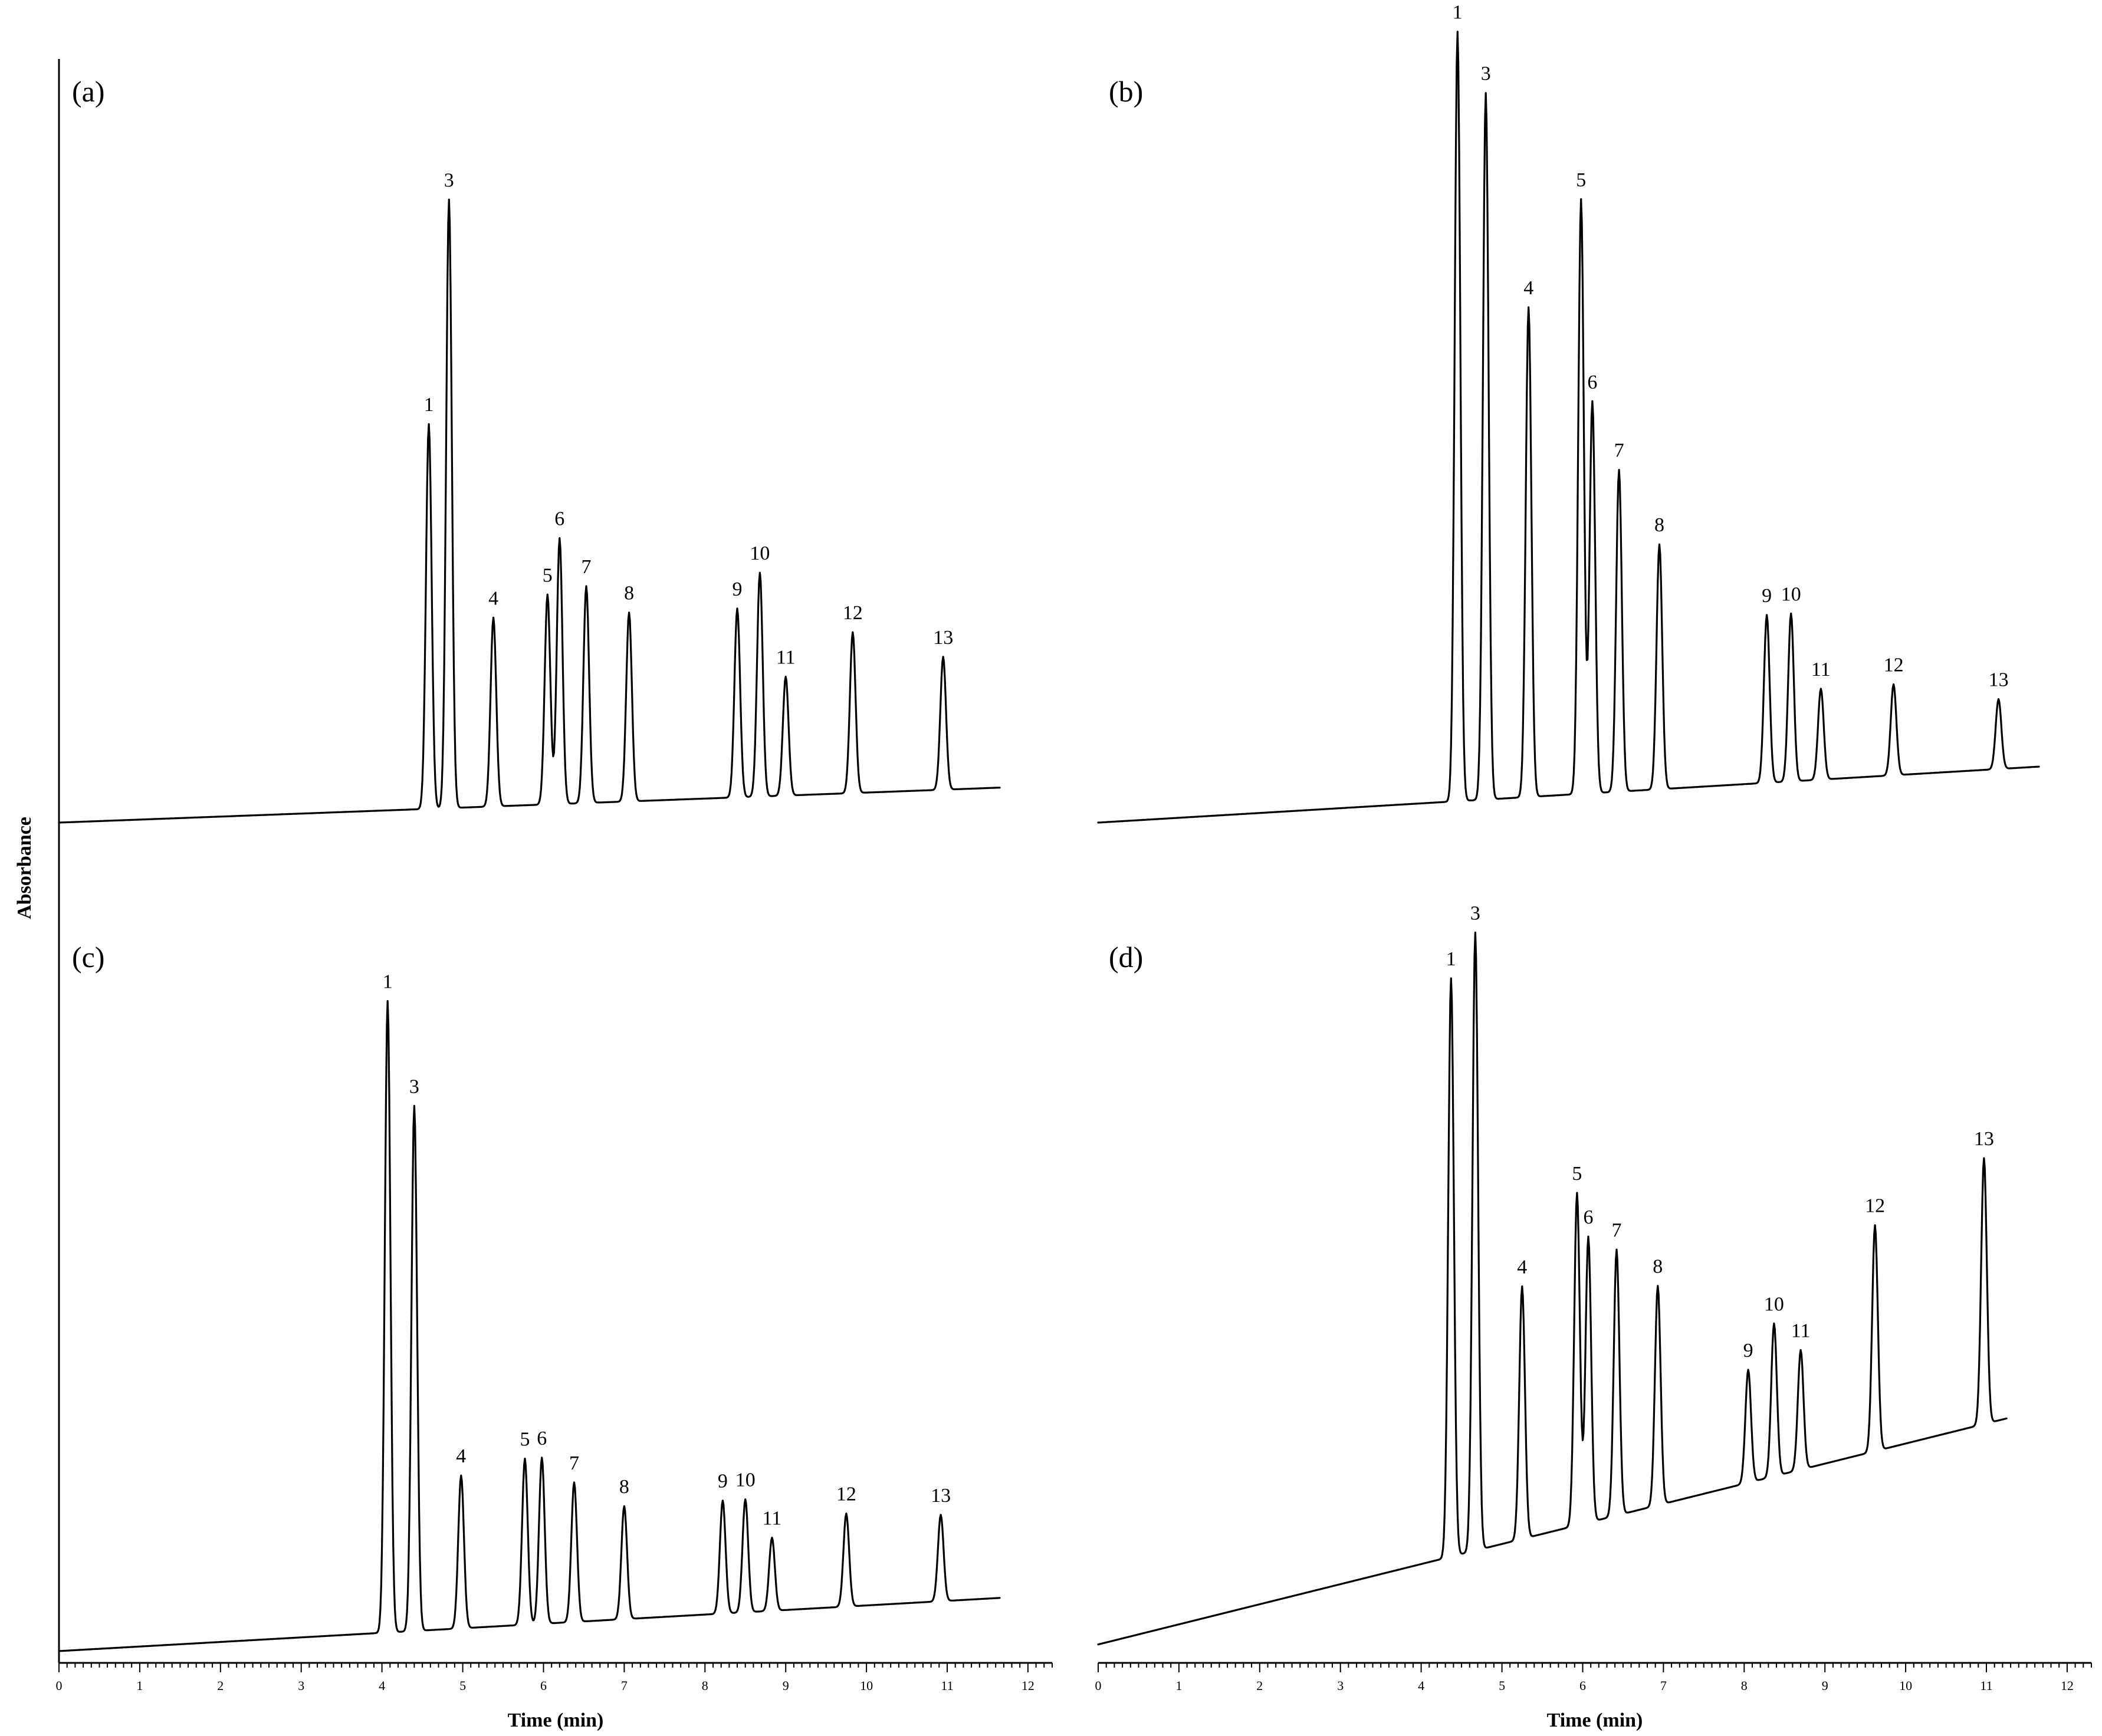  Describe the element at coordinates (89, 91) in the screenshot. I see `panel-a-label: (a)` at that location.